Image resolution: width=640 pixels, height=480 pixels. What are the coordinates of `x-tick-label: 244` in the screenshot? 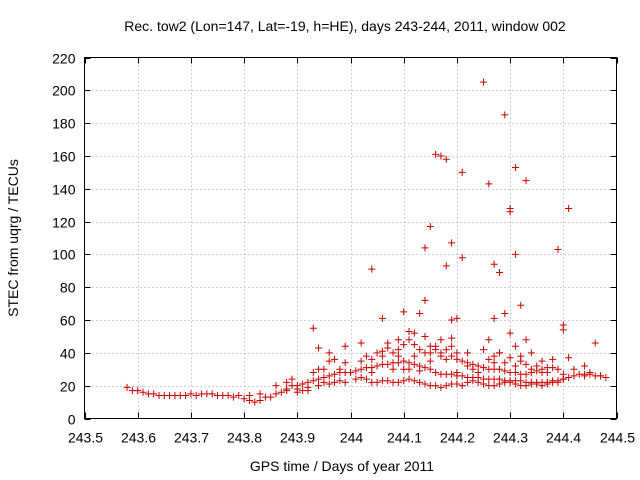 It's located at (352, 438).